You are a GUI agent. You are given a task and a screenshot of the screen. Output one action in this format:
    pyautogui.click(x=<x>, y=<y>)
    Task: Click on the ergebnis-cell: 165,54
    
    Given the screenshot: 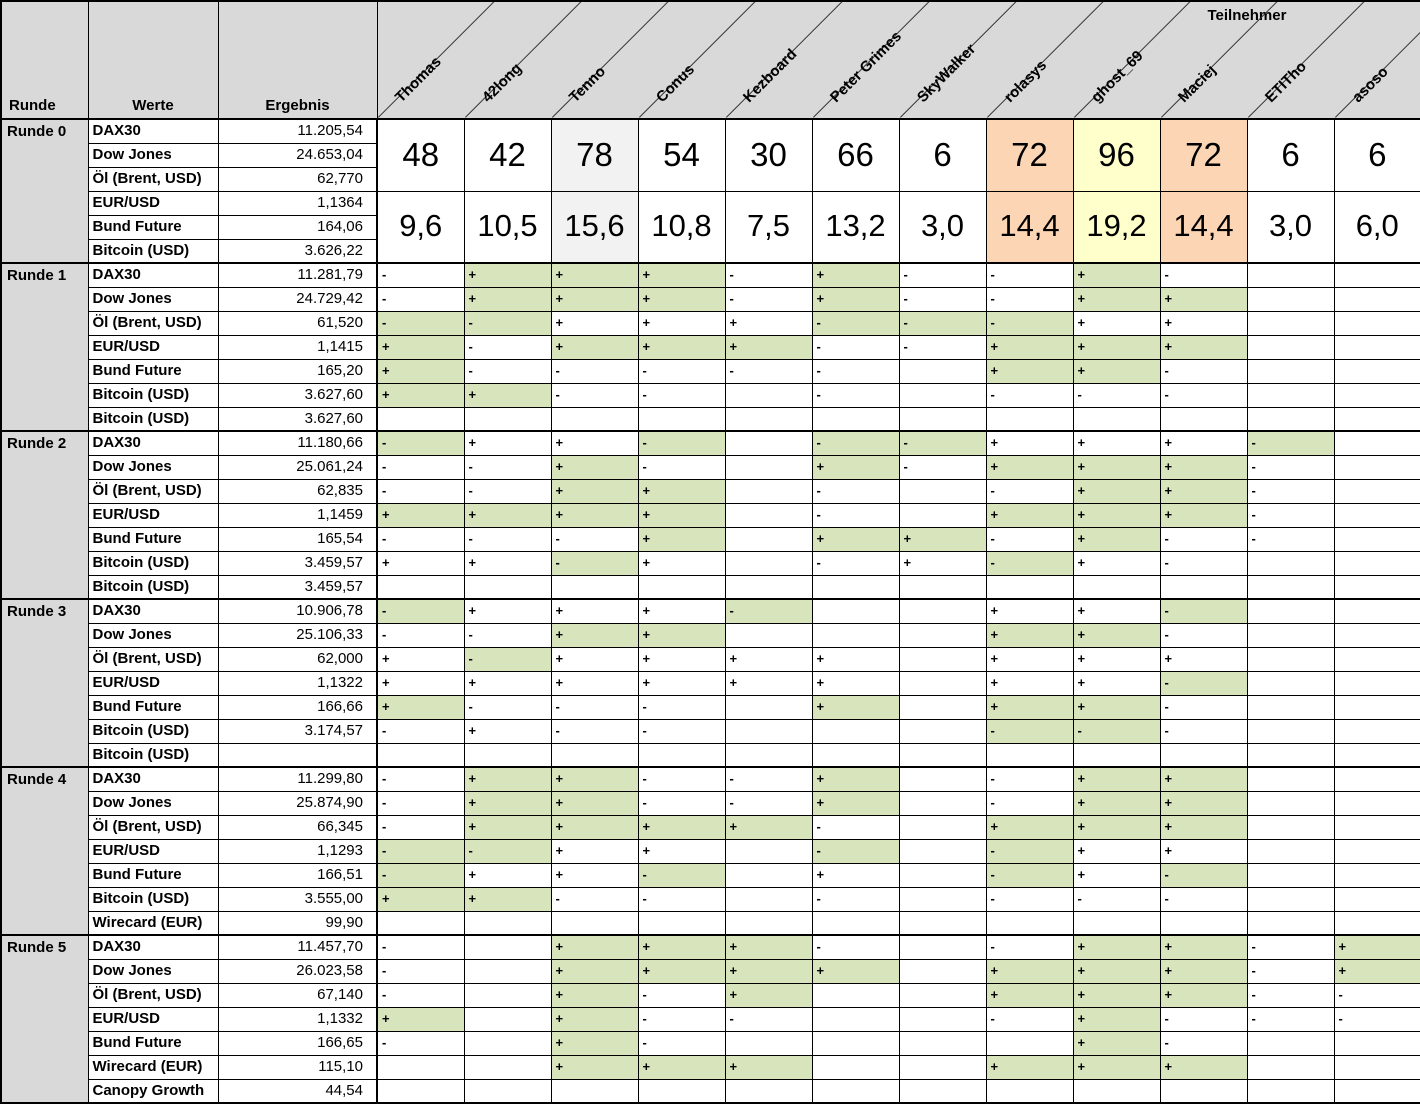 What is the action you would take?
    pyautogui.click(x=297, y=539)
    